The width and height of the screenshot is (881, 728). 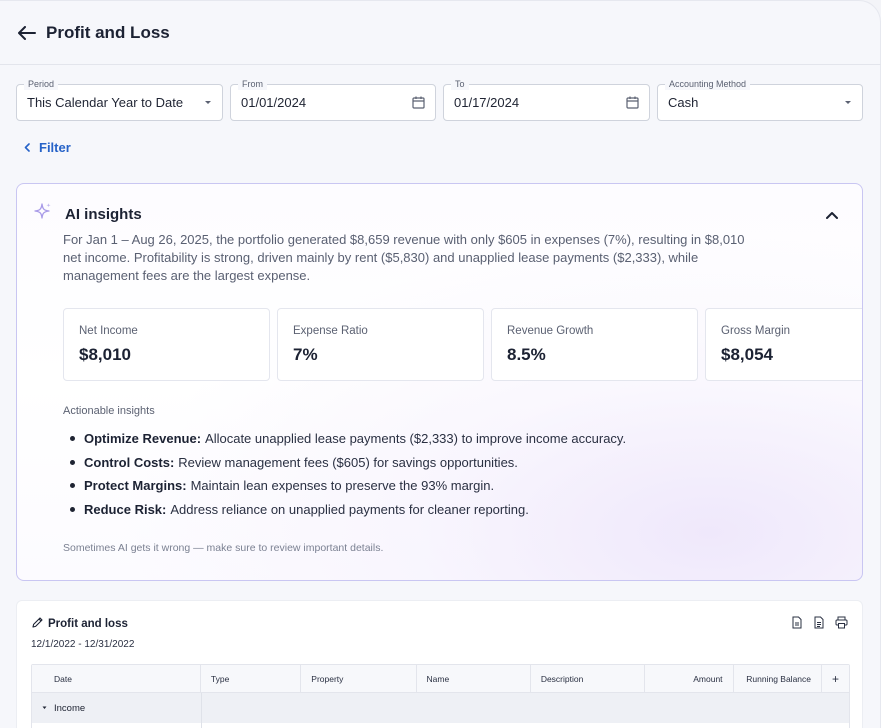 I want to click on column-header-running-balance: Running Balance, so click(x=778, y=678).